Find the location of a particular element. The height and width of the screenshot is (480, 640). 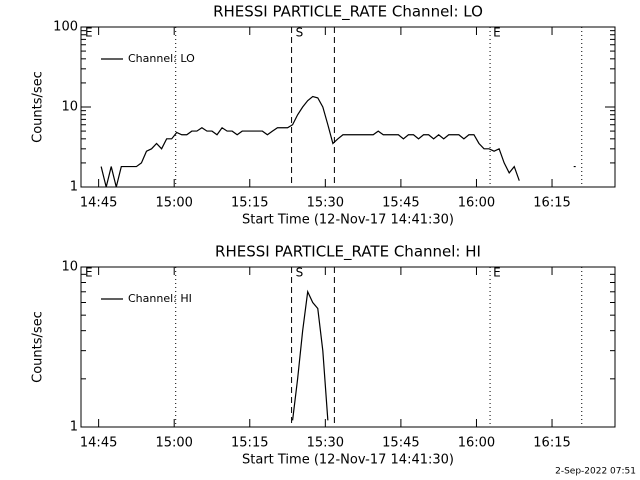

footer: 2-Sep-2022 07:51 is located at coordinates (595, 472).